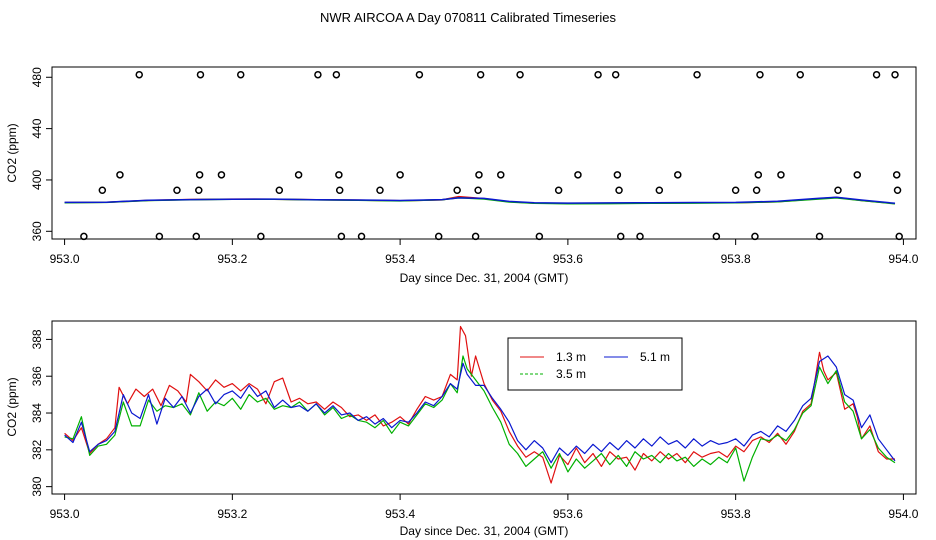 The height and width of the screenshot is (540, 936). Describe the element at coordinates (571, 357) in the screenshot. I see `legend-label-1-3m: 1.3 m` at that location.